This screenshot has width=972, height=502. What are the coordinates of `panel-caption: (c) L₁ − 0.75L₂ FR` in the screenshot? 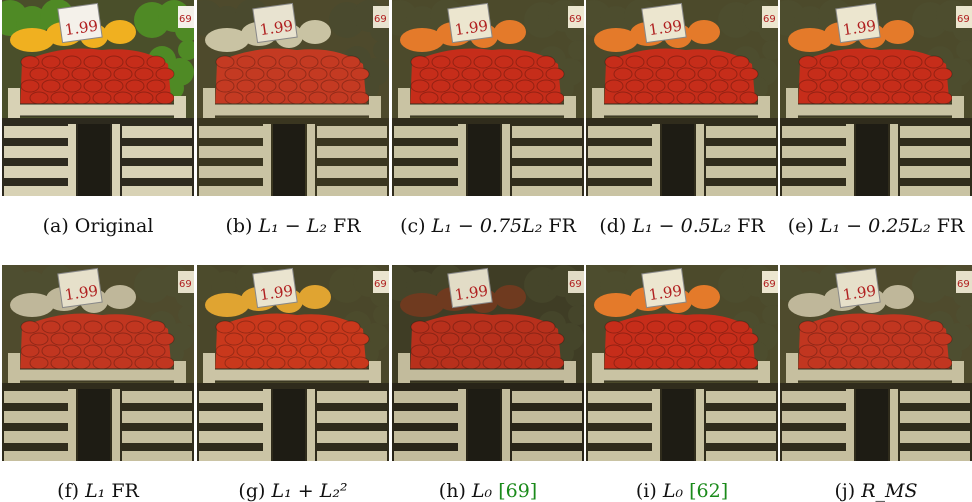 It's located at (488, 226).